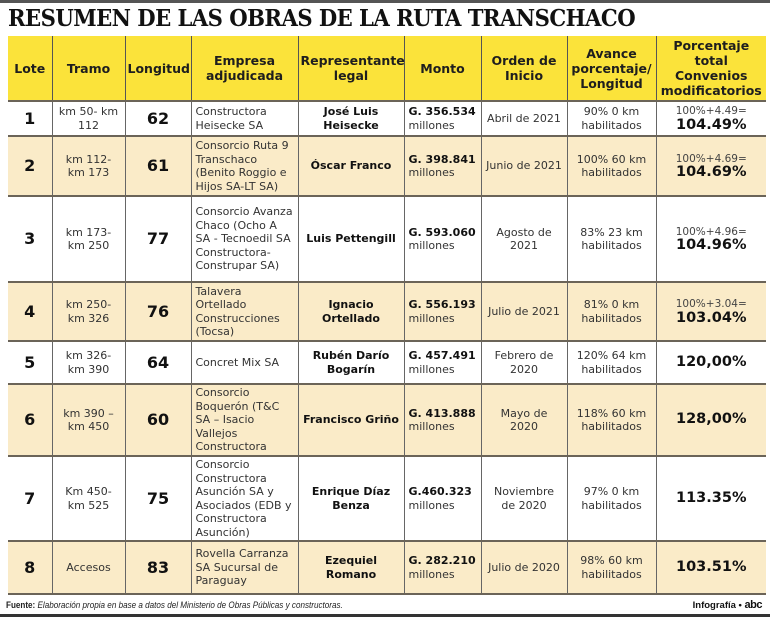  Describe the element at coordinates (157, 238) in the screenshot. I see `cell-longitud: 77` at that location.